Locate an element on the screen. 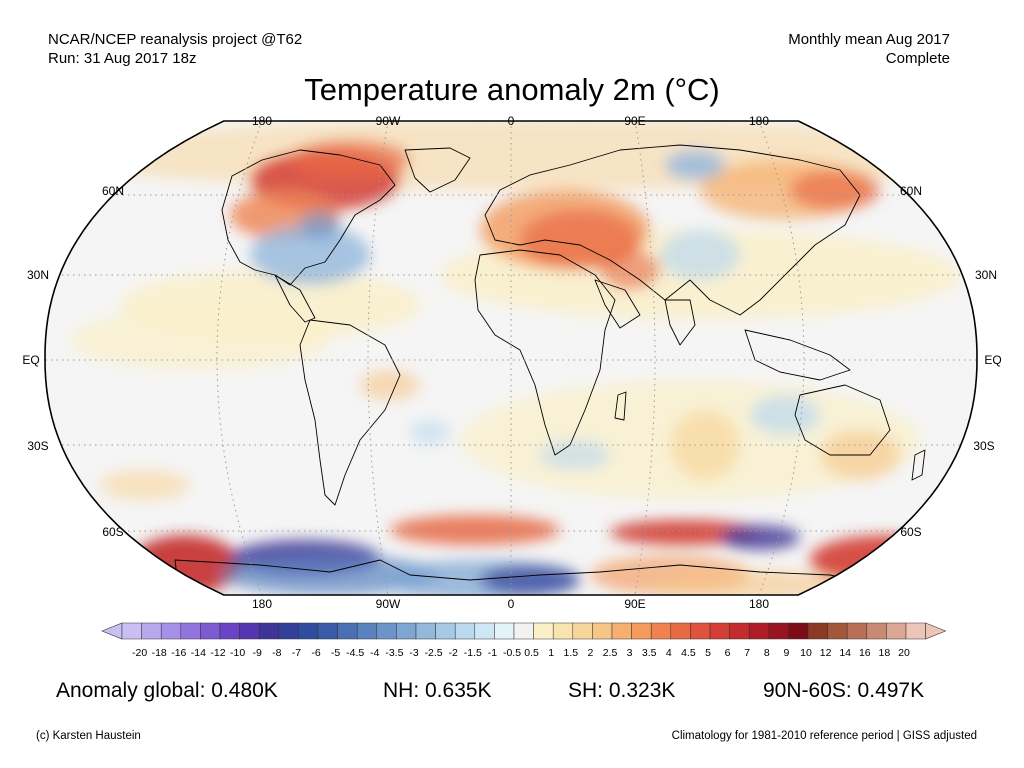  lat-label-60n-left: 60N is located at coordinates (113, 191).